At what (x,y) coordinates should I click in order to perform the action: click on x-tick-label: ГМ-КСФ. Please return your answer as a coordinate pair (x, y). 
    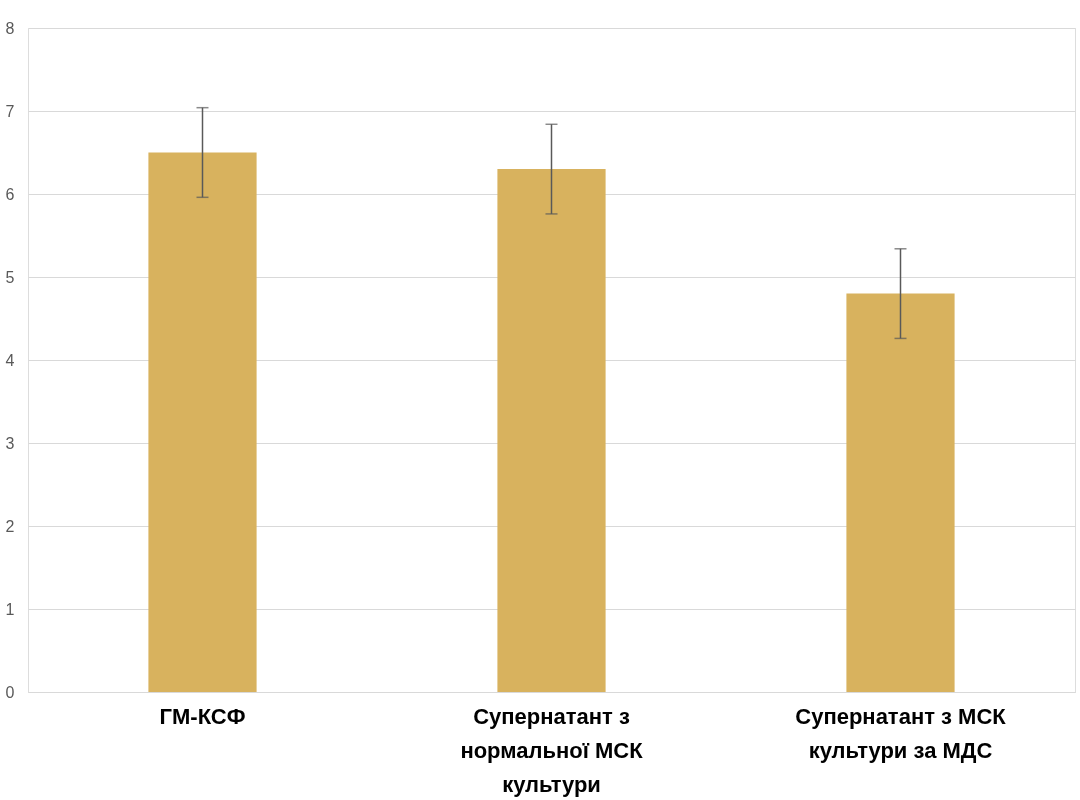
    Looking at the image, I should click on (202, 716).